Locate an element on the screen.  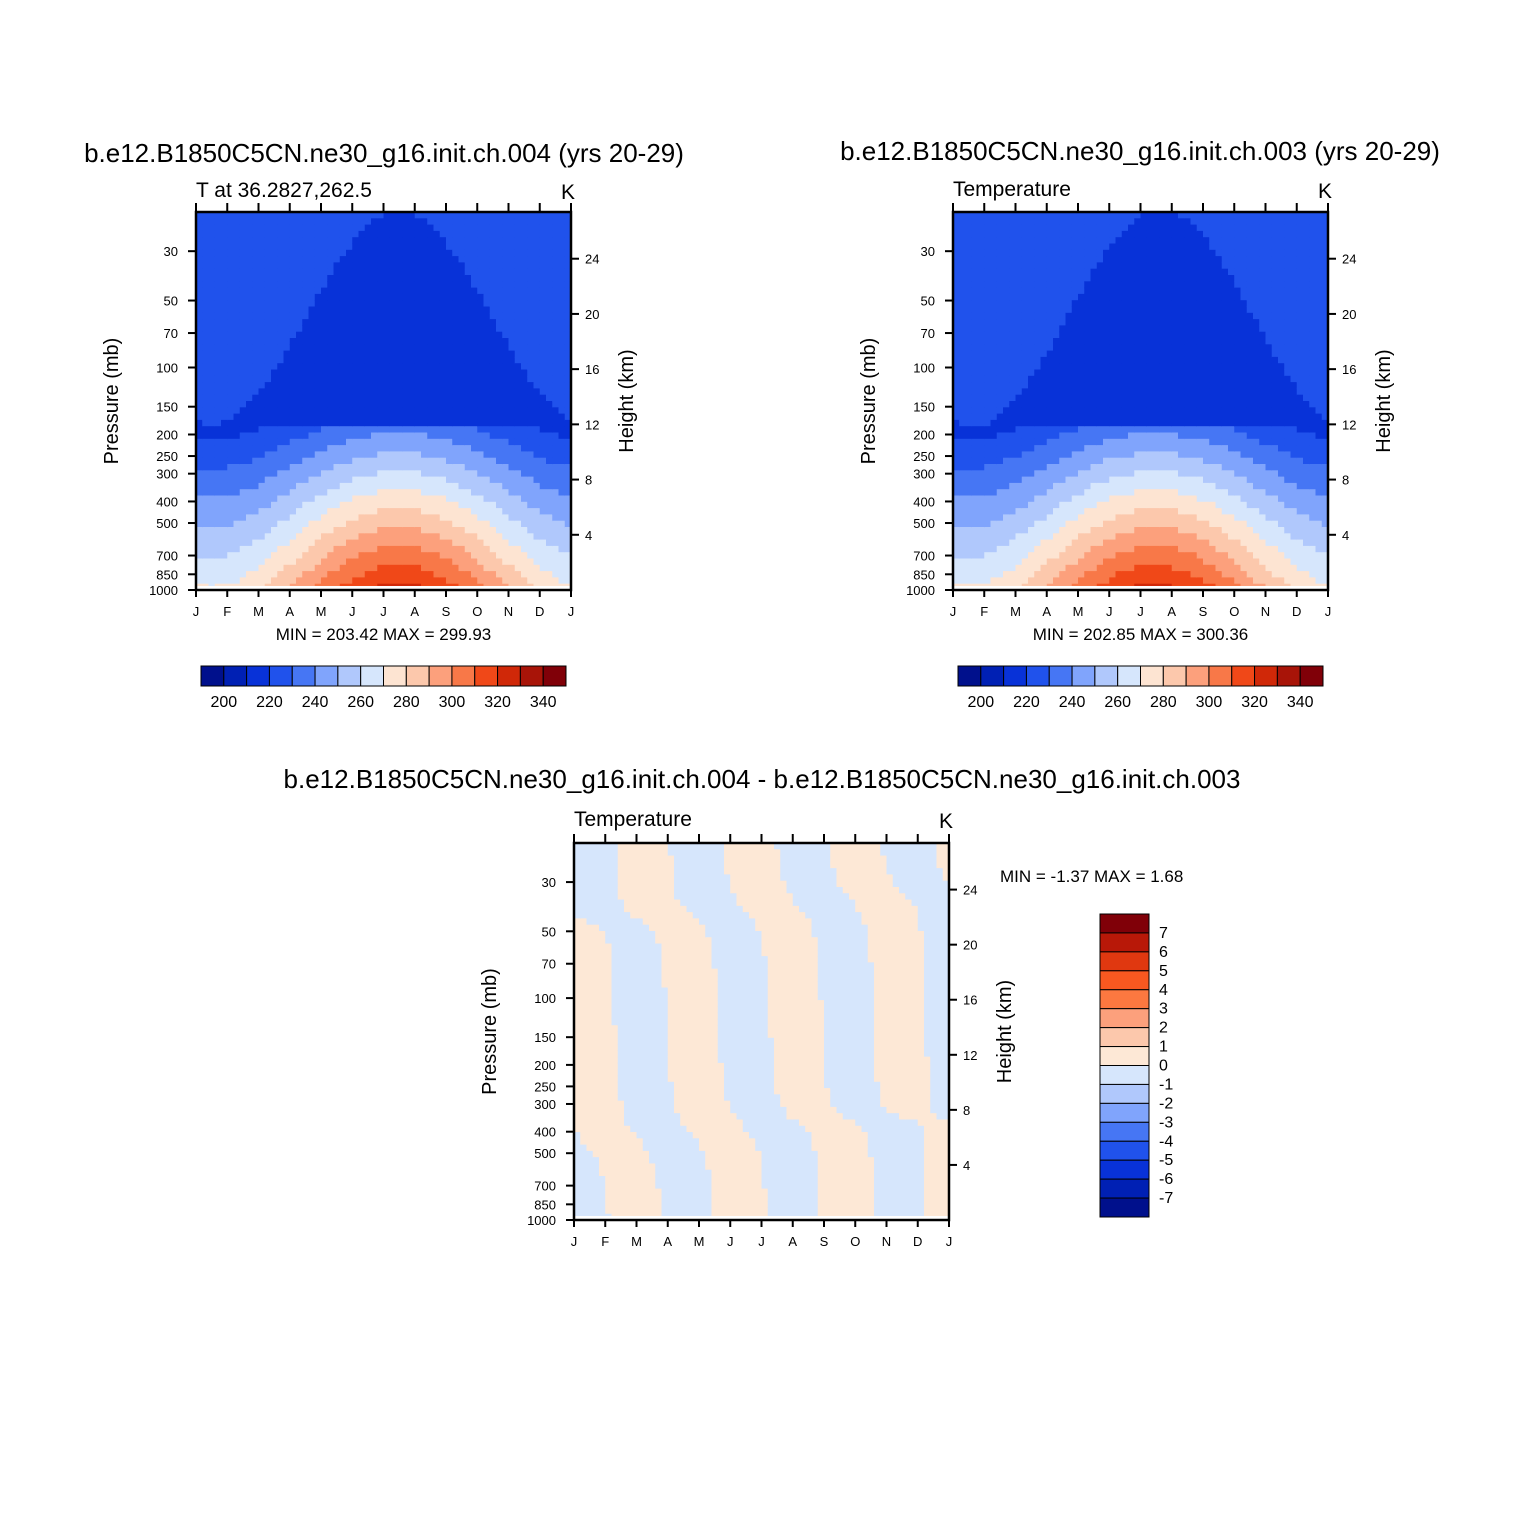
subtitle-units: K is located at coordinates (568, 192).